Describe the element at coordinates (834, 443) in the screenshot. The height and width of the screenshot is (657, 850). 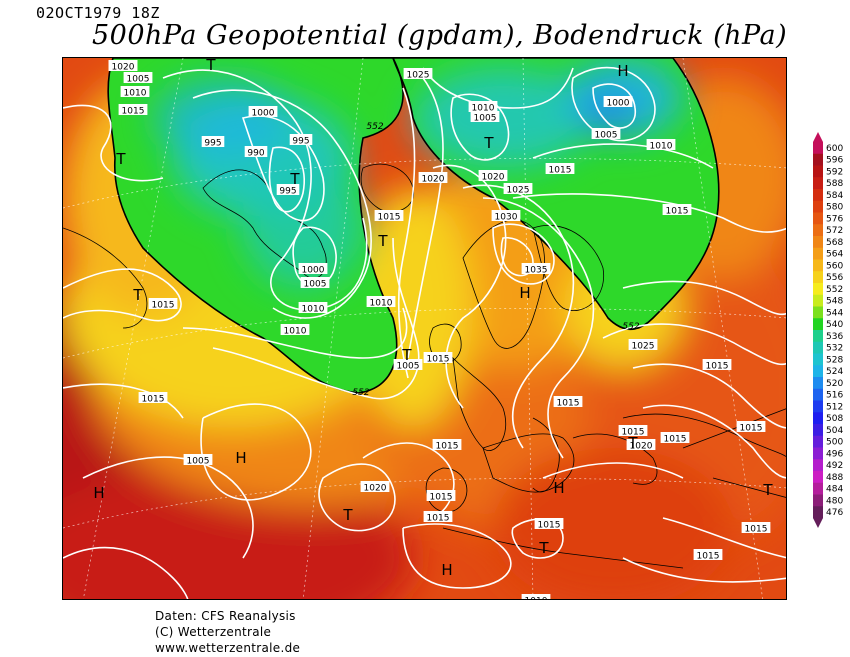
I see `legend-label: 500` at that location.